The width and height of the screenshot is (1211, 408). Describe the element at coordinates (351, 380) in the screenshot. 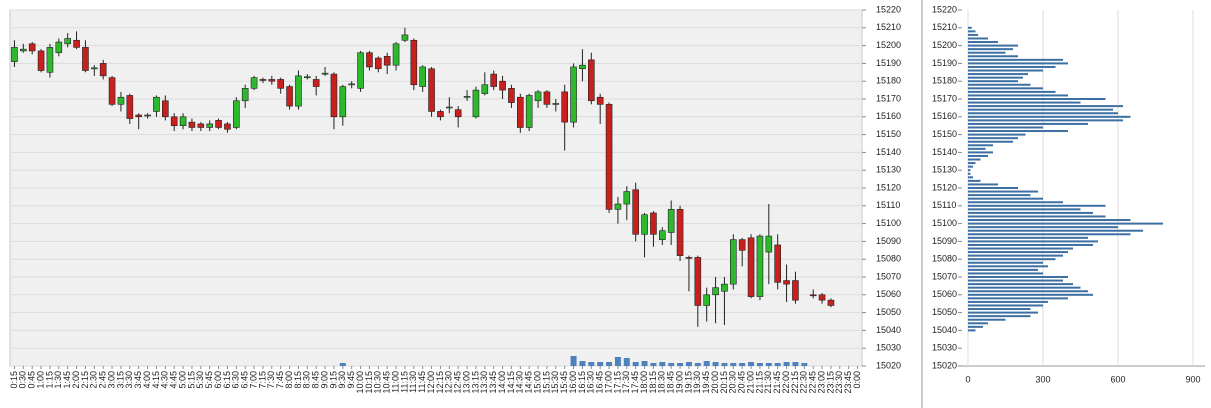

I see `x-tick-label: 9:45` at that location.